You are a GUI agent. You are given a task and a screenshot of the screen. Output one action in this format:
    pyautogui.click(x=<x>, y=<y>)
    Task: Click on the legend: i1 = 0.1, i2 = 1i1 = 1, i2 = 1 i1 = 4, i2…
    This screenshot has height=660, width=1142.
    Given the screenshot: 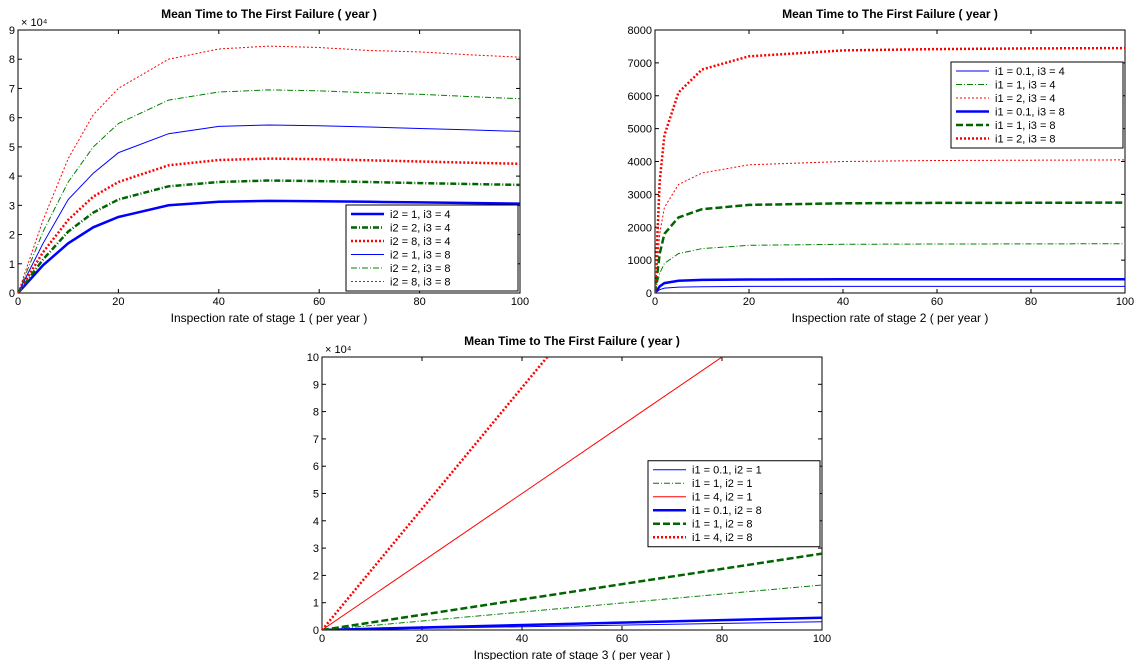 What is the action you would take?
    pyautogui.click(x=734, y=504)
    